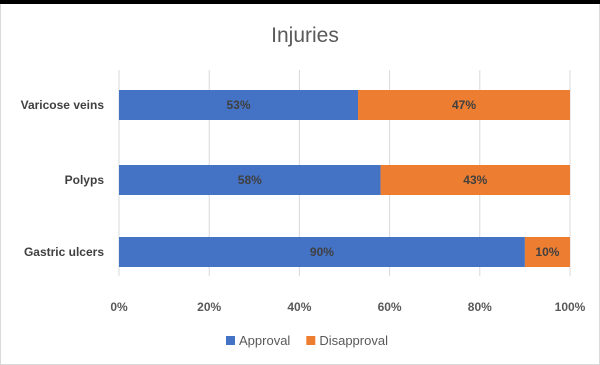 The height and width of the screenshot is (365, 600). Describe the element at coordinates (570, 307) in the screenshot. I see `x-tick-label: 100%` at that location.